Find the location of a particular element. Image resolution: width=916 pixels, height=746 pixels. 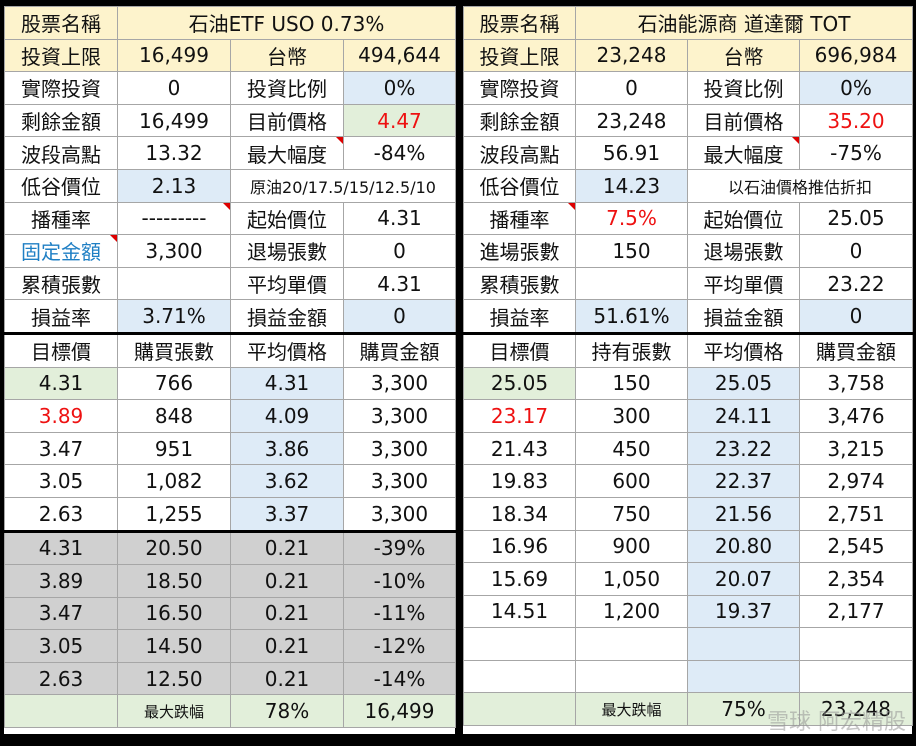

avg-price: 24.11 is located at coordinates (743, 416).